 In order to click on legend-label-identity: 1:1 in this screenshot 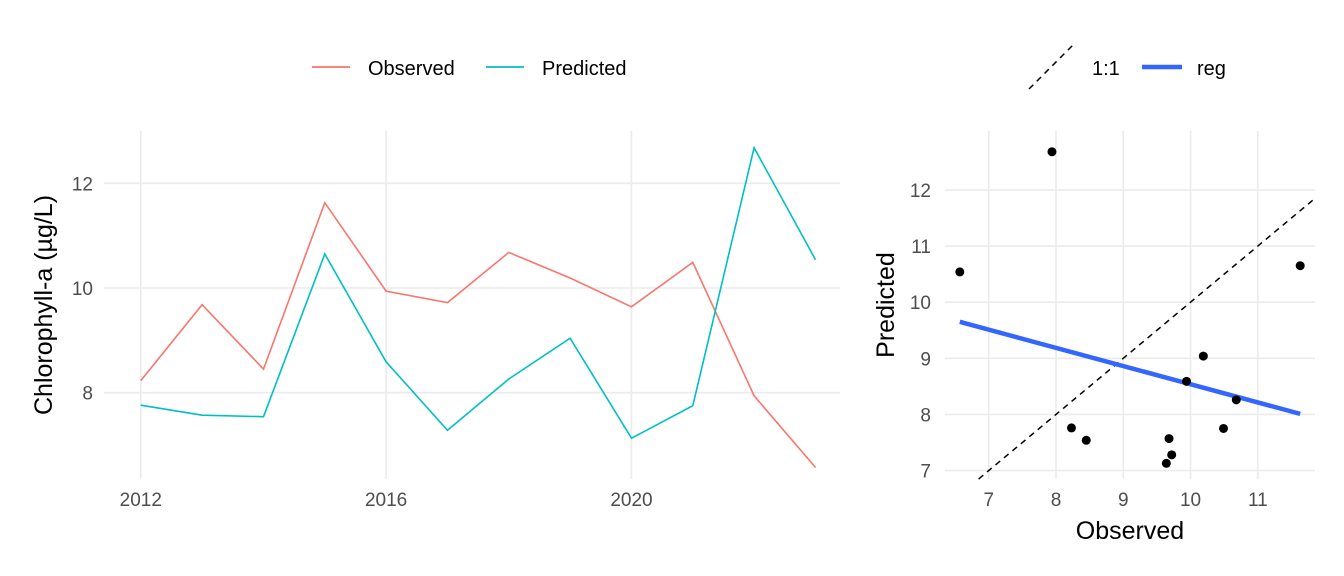, I will do `click(1106, 69)`.